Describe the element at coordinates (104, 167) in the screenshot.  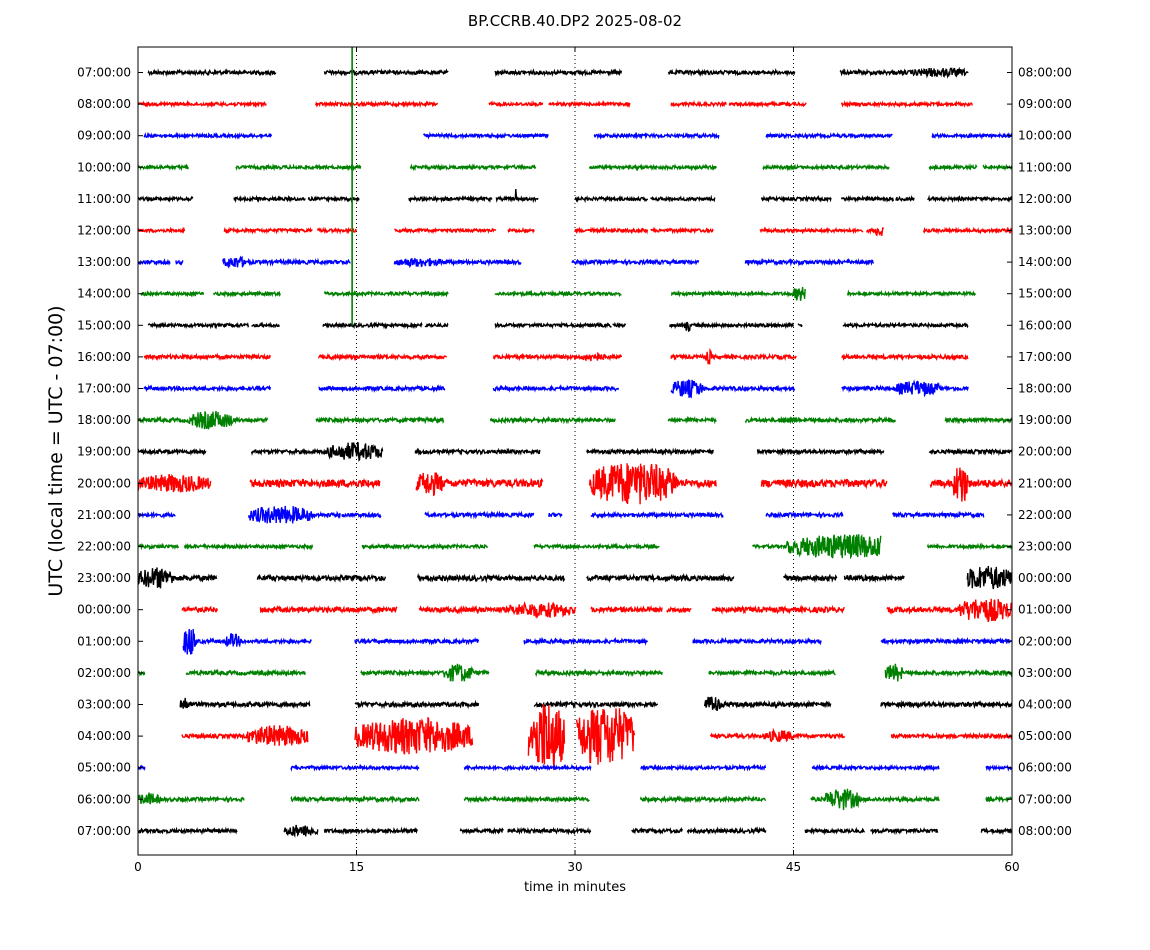
I see `left-tick-label: 10:00:00` at that location.